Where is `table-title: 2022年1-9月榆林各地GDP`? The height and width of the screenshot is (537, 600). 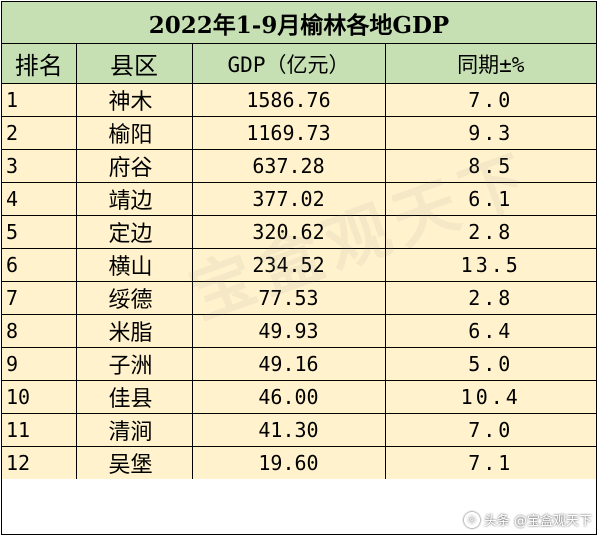
table-title: 2022年1-9月榆林各地GDP is located at coordinates (299, 23).